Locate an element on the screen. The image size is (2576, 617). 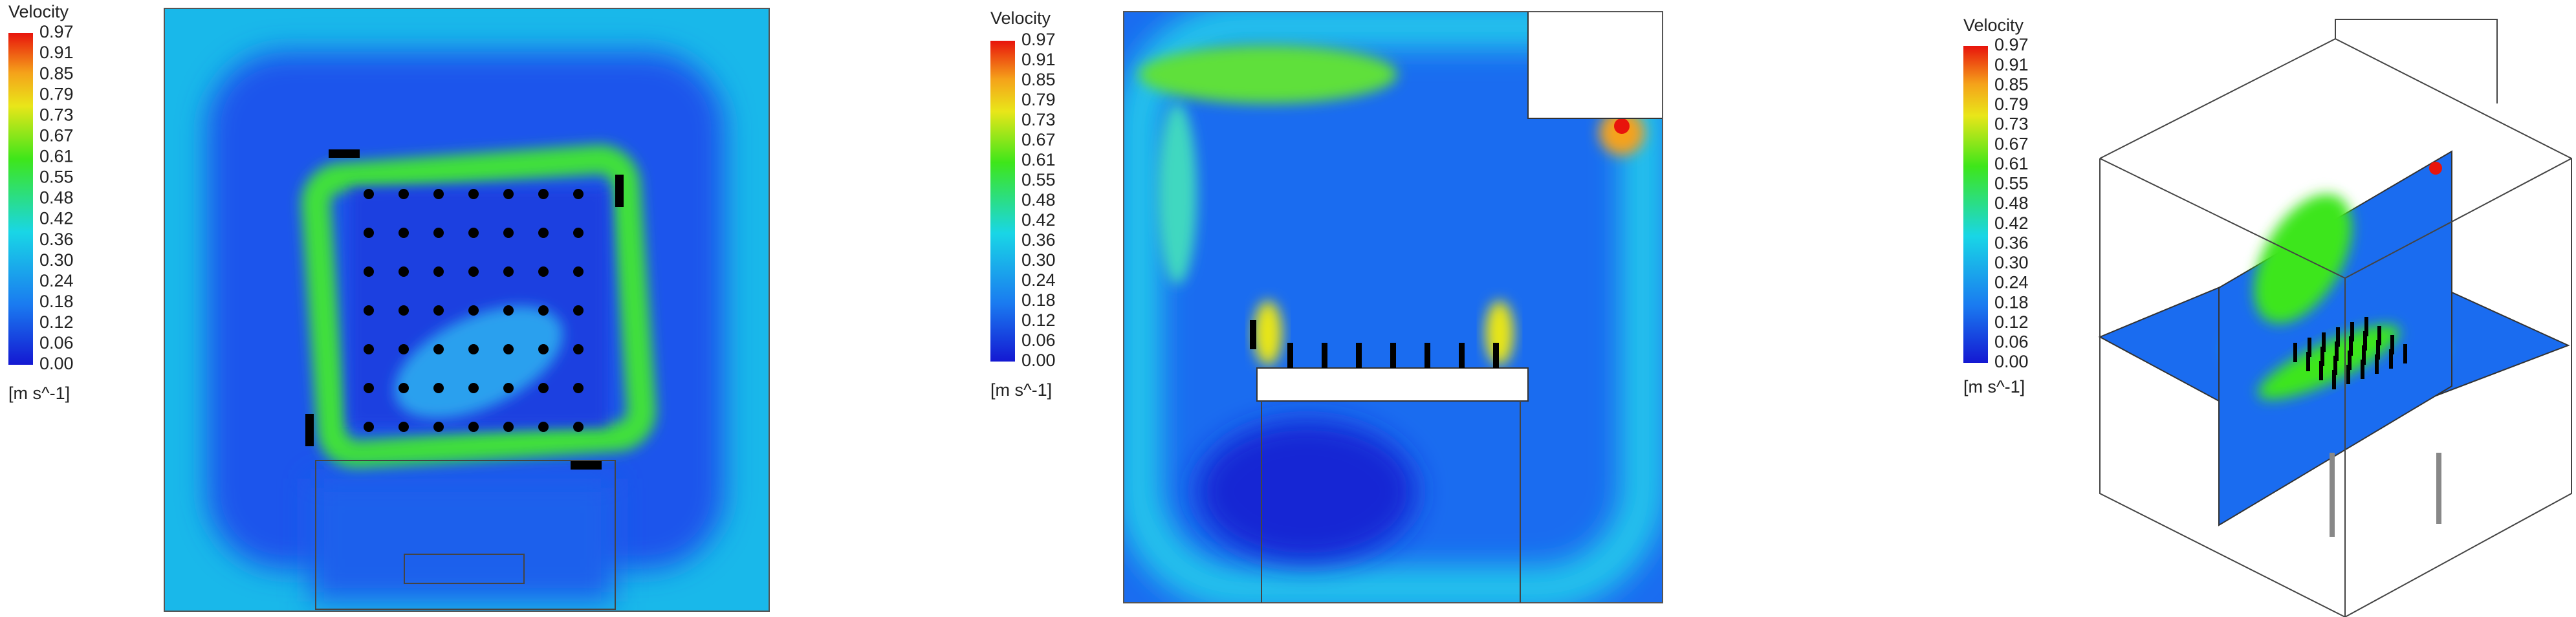
legend-tick-label: 0.79 is located at coordinates (57, 93).